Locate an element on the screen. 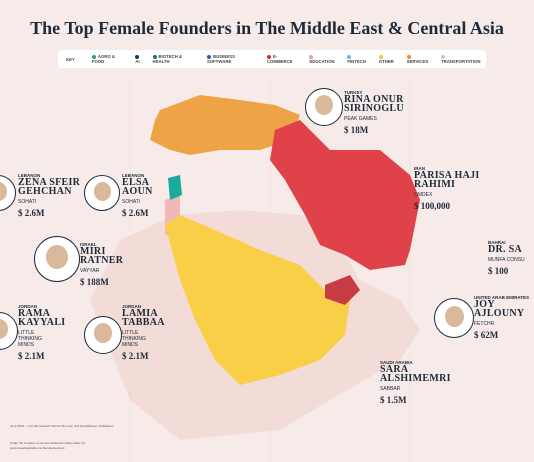 This screenshot has width=534, height=462. founder-card: SAUDI ARABIA SARA ALSHIMEMRI SABBAR $ 1.5M is located at coordinates (415, 382).